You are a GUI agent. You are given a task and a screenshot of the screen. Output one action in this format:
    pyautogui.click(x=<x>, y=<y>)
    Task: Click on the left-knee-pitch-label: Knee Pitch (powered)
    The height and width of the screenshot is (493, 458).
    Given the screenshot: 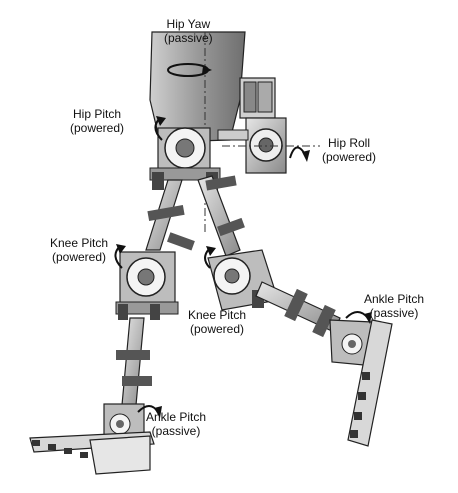 What is the action you would take?
    pyautogui.click(x=79, y=250)
    